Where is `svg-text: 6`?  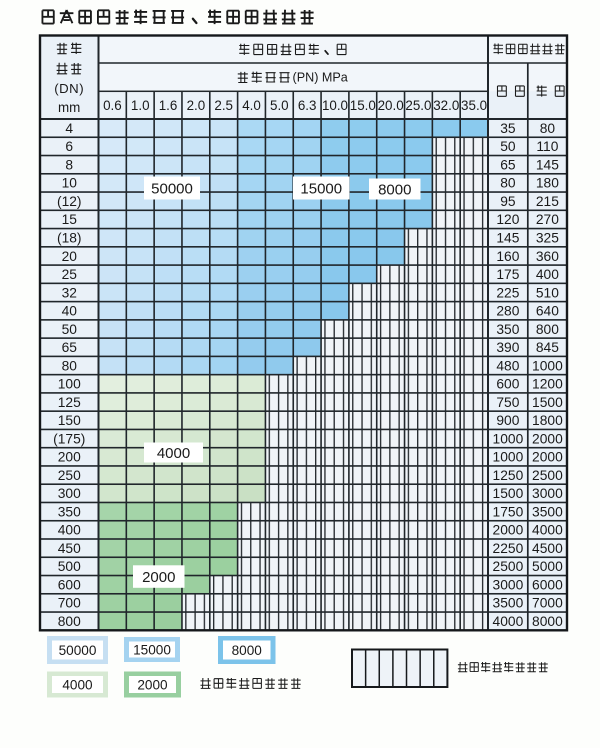
svg-text: 6 is located at coordinates (69, 146).